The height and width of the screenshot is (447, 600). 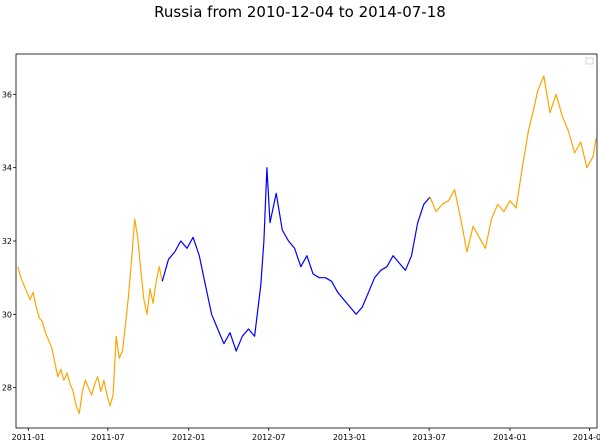 I want to click on y-tick-label: 28, so click(x=7, y=388).